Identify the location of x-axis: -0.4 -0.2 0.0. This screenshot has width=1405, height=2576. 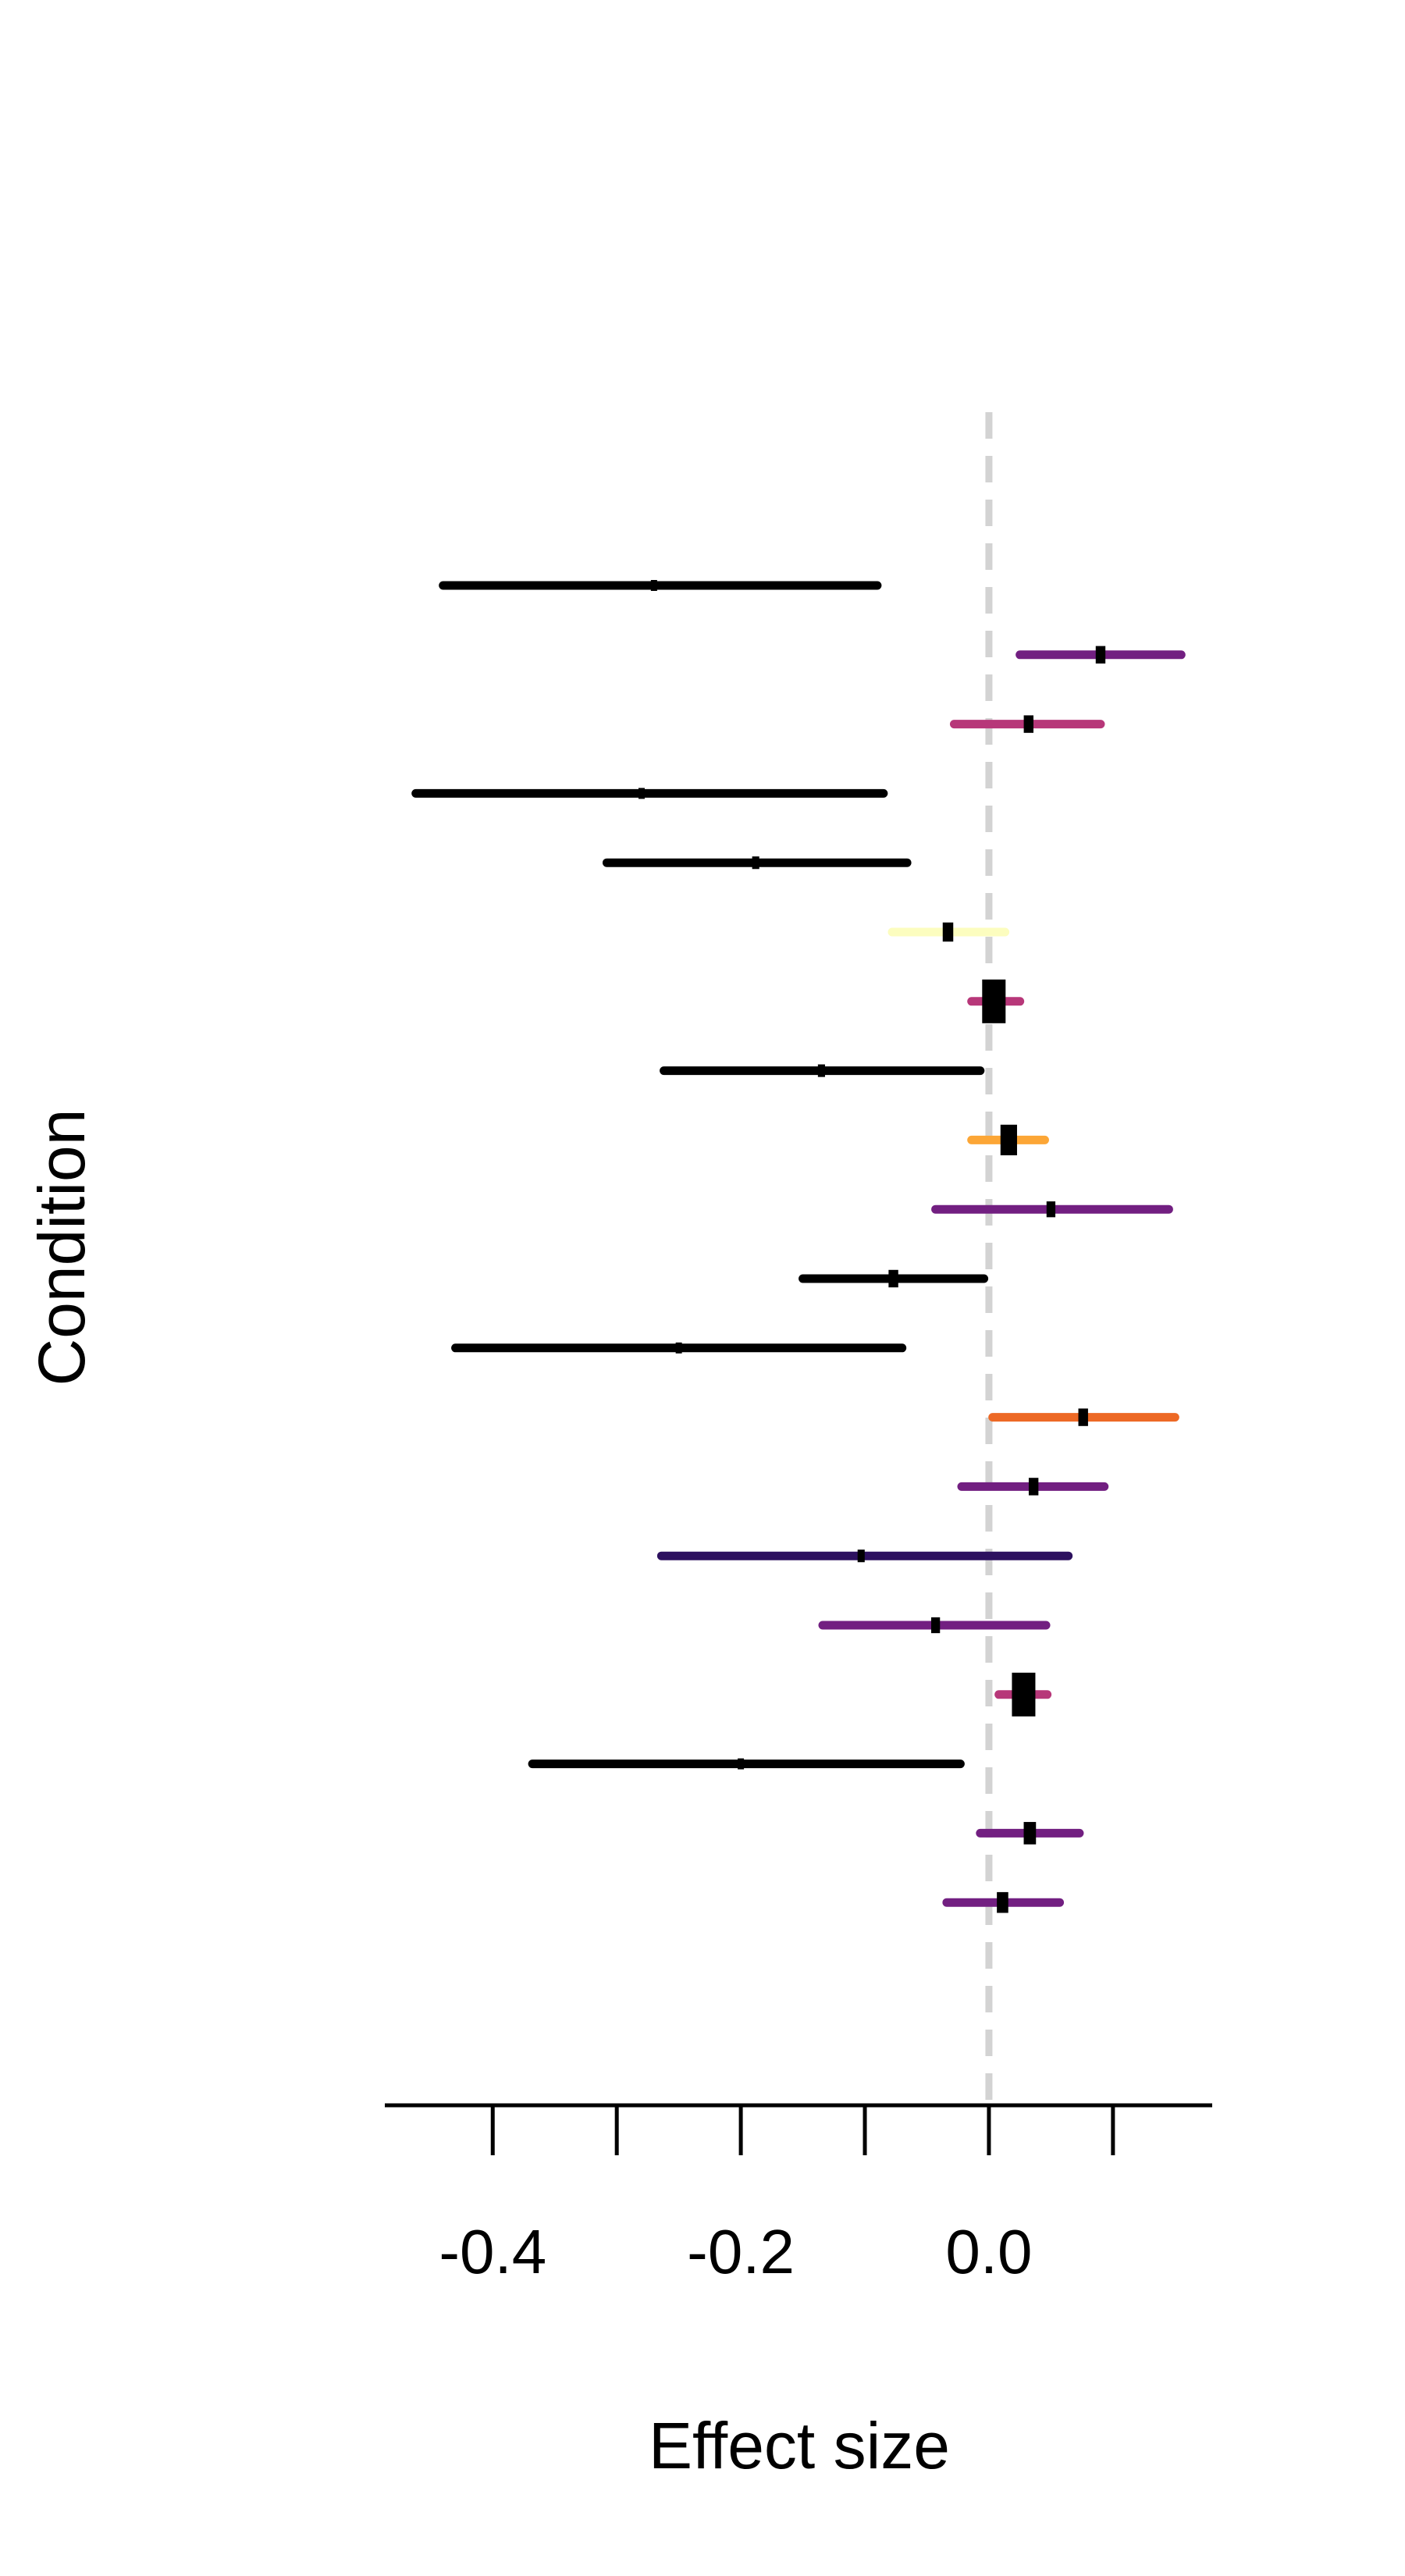
(798, 2194).